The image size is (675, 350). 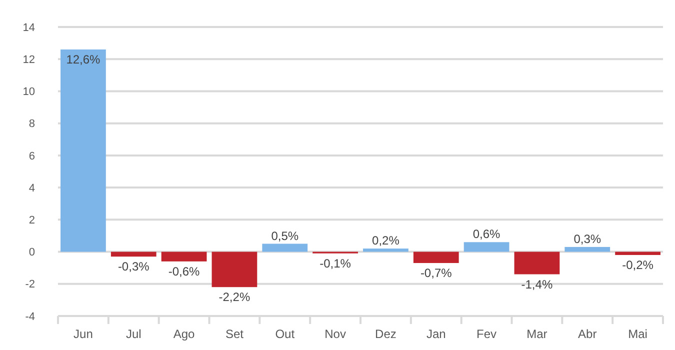 What do you see at coordinates (83, 59) in the screenshot?
I see `data-label: 12,6%` at bounding box center [83, 59].